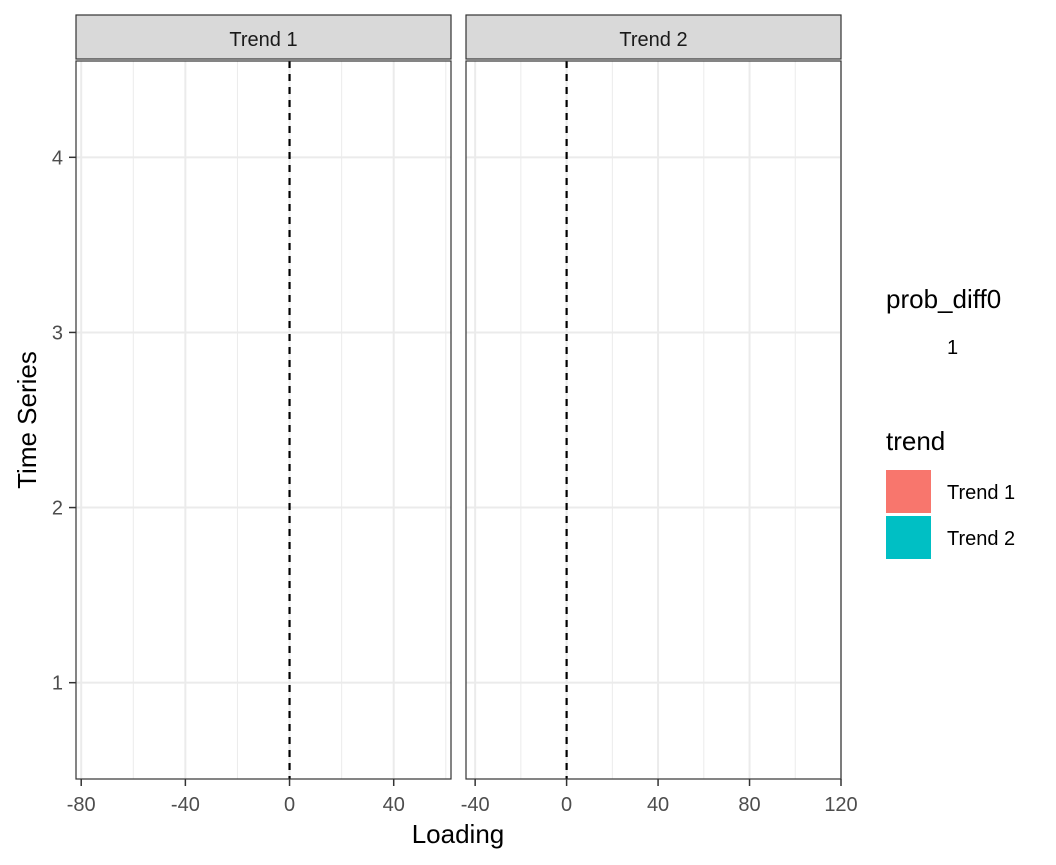 This screenshot has width=1056, height=865. Describe the element at coordinates (653, 40) in the screenshot. I see `strip-label-trend-2: Trend 2` at that location.